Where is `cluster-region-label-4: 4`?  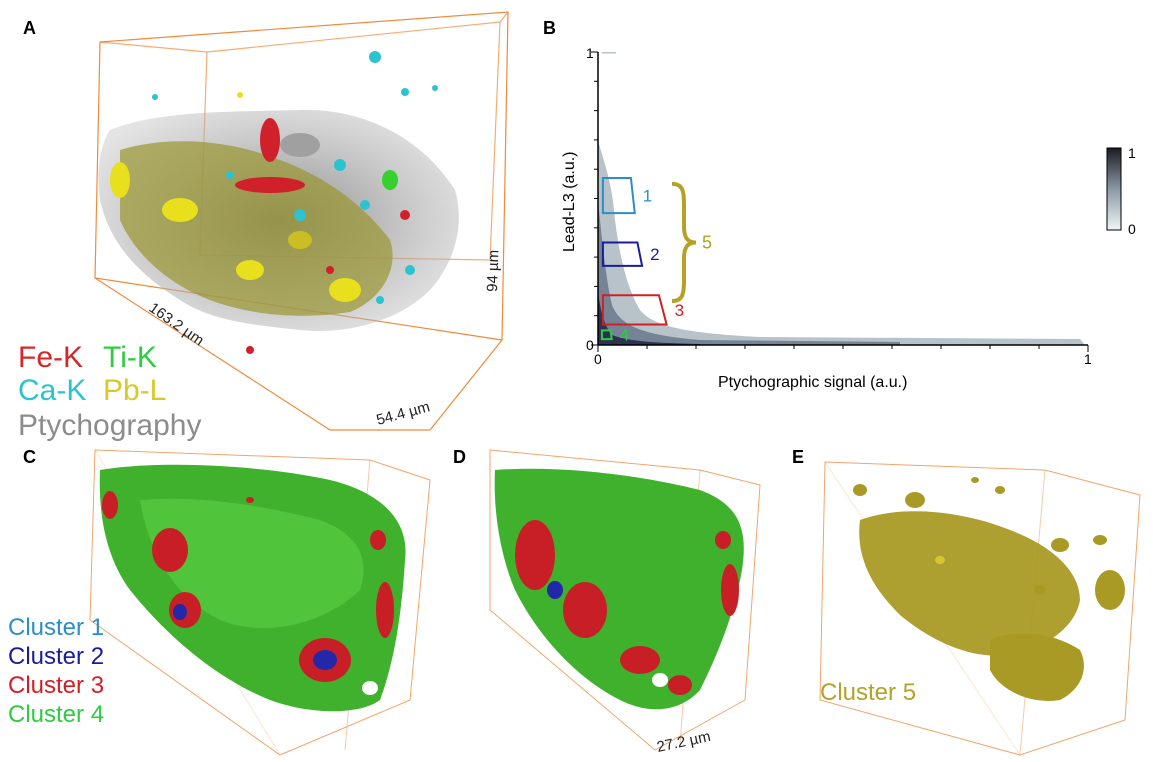 cluster-region-label-4: 4 is located at coordinates (624, 335).